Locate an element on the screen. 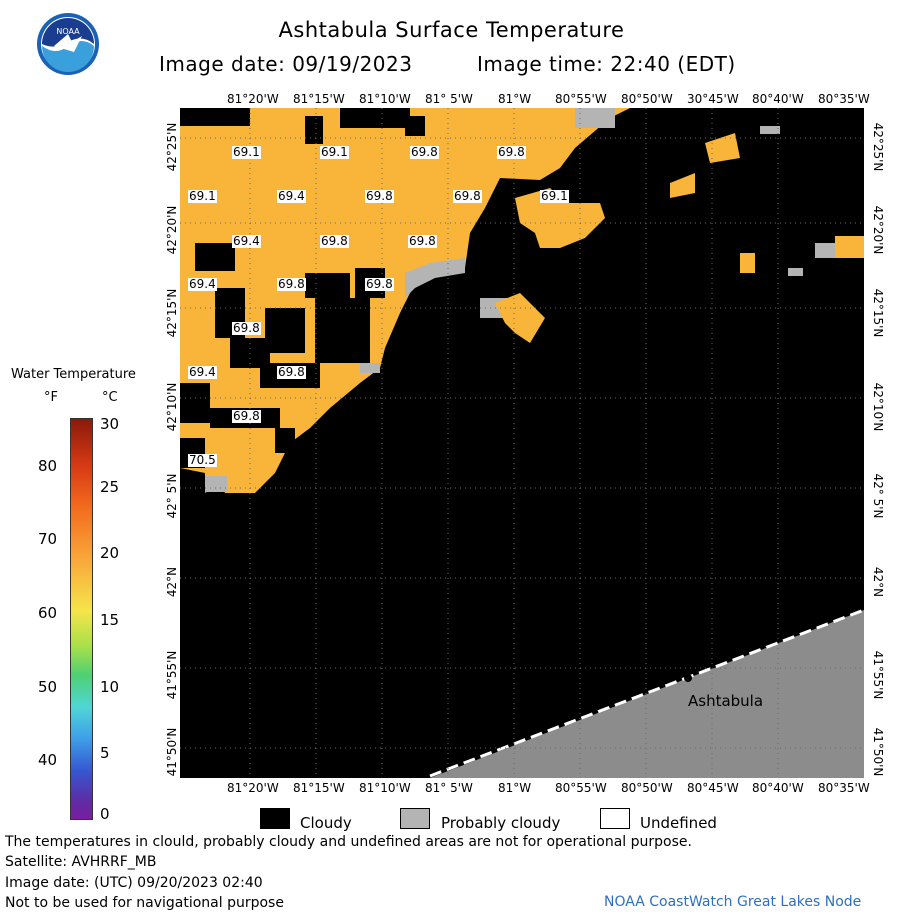 The width and height of the screenshot is (903, 919). noaa-logo-text: NOAA is located at coordinates (68, 31).